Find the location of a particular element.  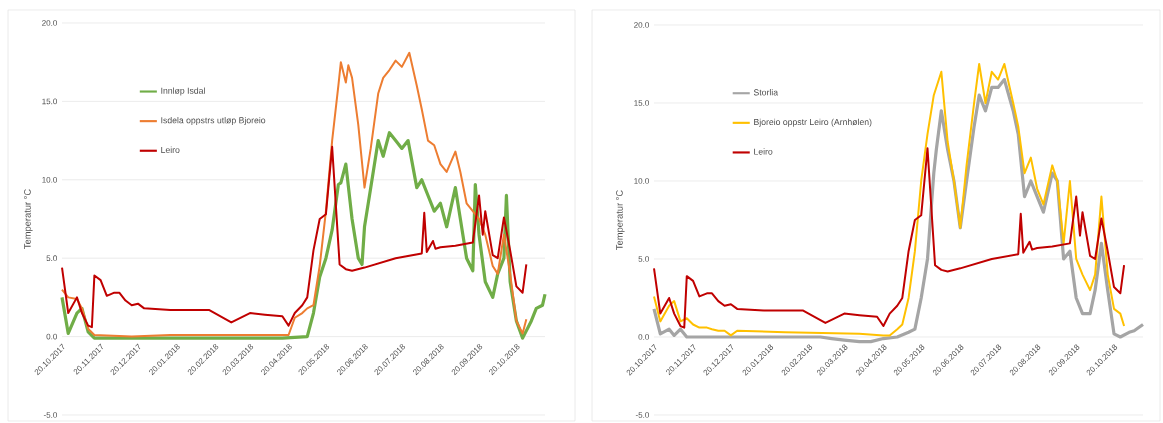

legend-label: Innløp Isdal is located at coordinates (183, 91).